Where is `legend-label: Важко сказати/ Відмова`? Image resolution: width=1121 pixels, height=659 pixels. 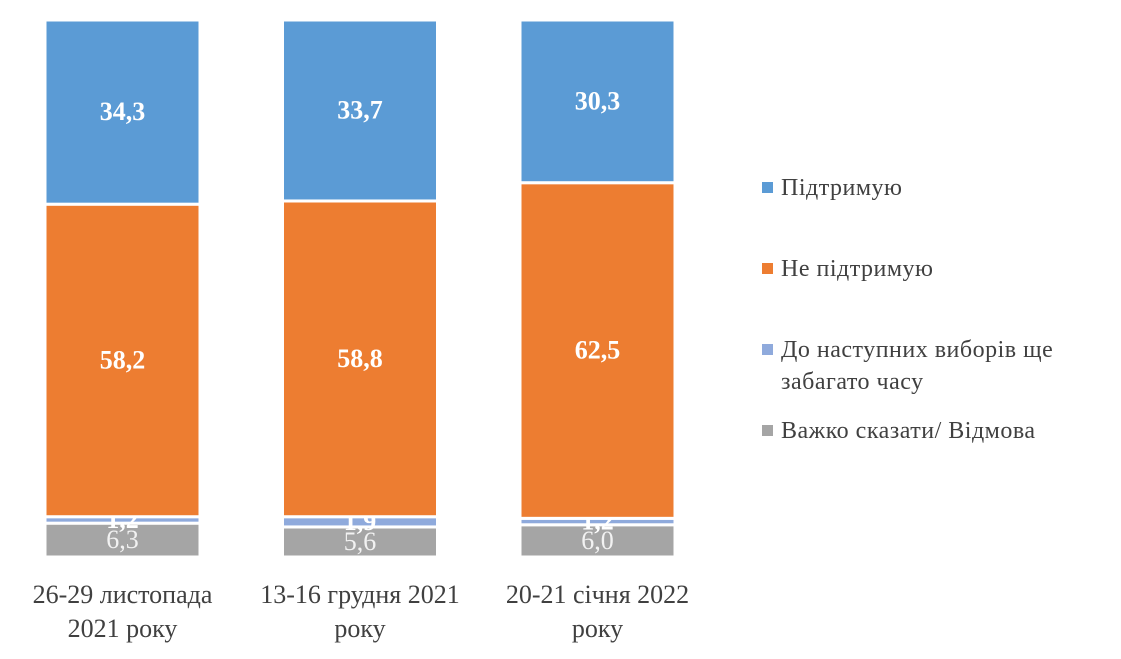 legend-label: Важко сказати/ Відмова is located at coordinates (908, 431).